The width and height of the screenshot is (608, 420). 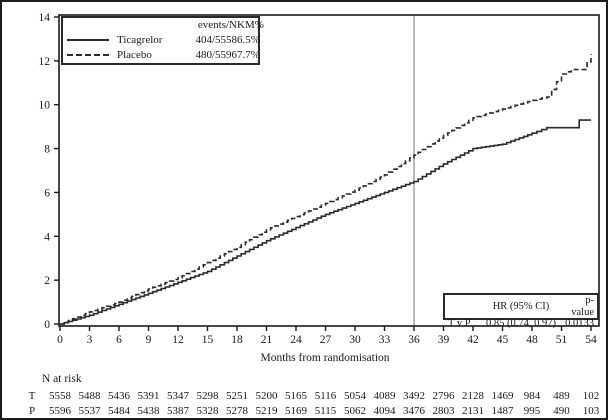 I want to click on risk-count: 5251, so click(x=237, y=396).